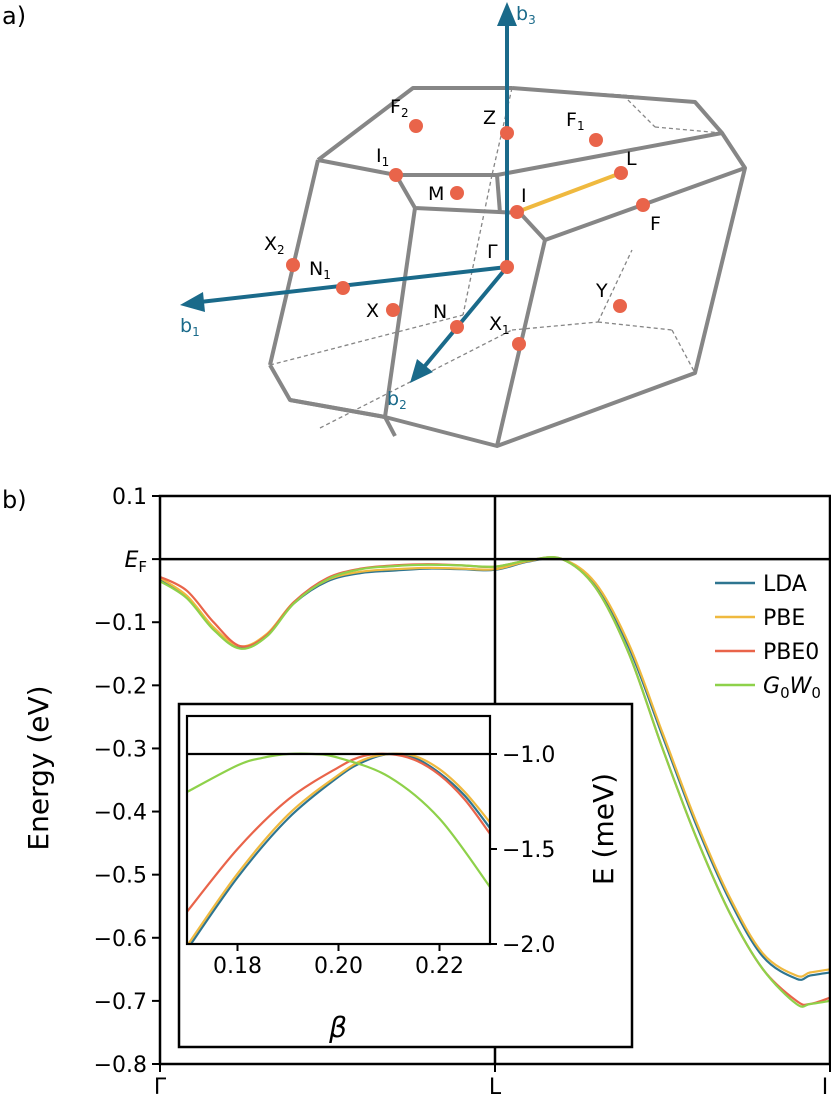 The width and height of the screenshot is (831, 1103). What do you see at coordinates (421, 371) in the screenshot?
I see `b2-arrowhead` at bounding box center [421, 371].